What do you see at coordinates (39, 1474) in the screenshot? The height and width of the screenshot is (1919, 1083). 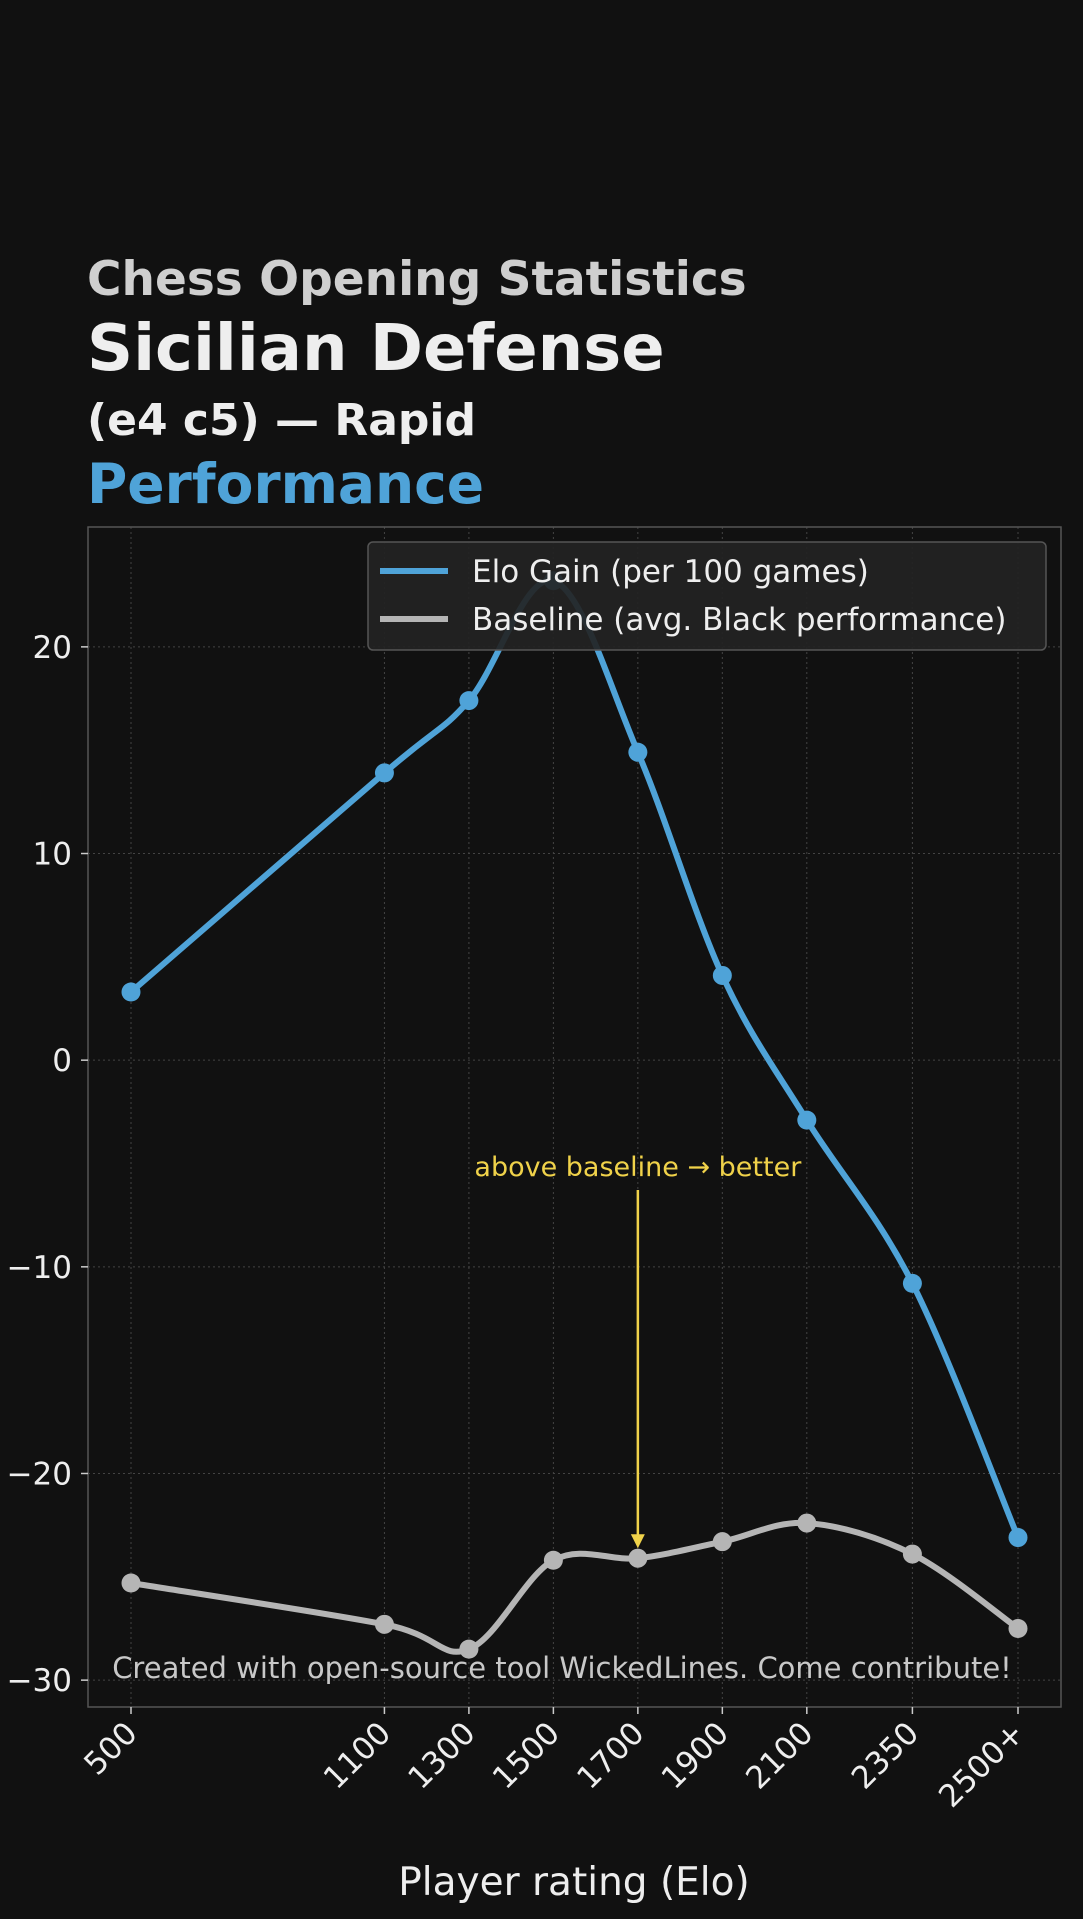 I see `y-tick-label: −20` at bounding box center [39, 1474].